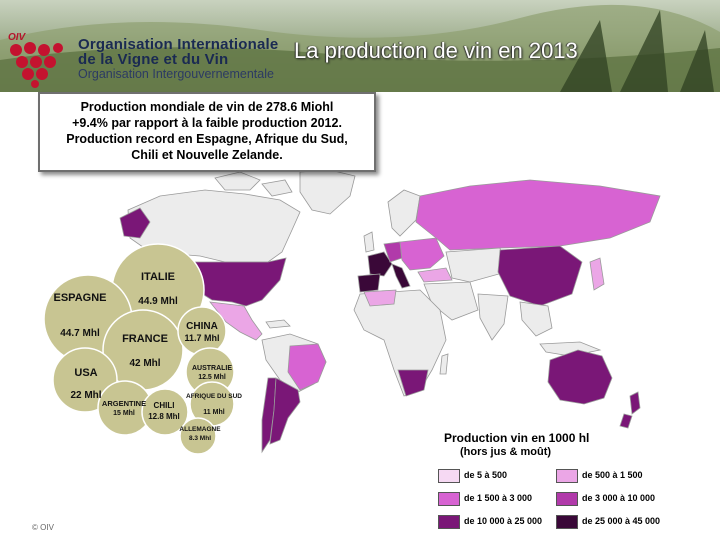  Describe the element at coordinates (80, 298) in the screenshot. I see `bubble-label-espagne: ESPAGNE` at that location.